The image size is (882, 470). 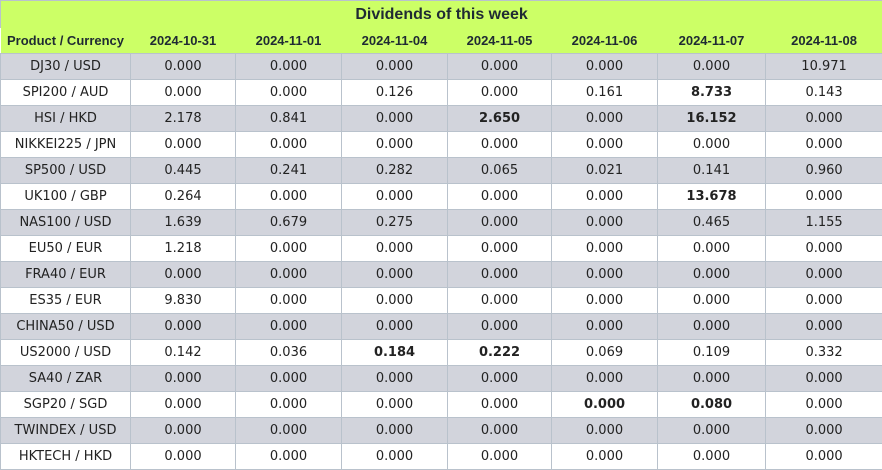 What do you see at coordinates (395, 93) in the screenshot?
I see `dividend-value-cell: 0.126` at bounding box center [395, 93].